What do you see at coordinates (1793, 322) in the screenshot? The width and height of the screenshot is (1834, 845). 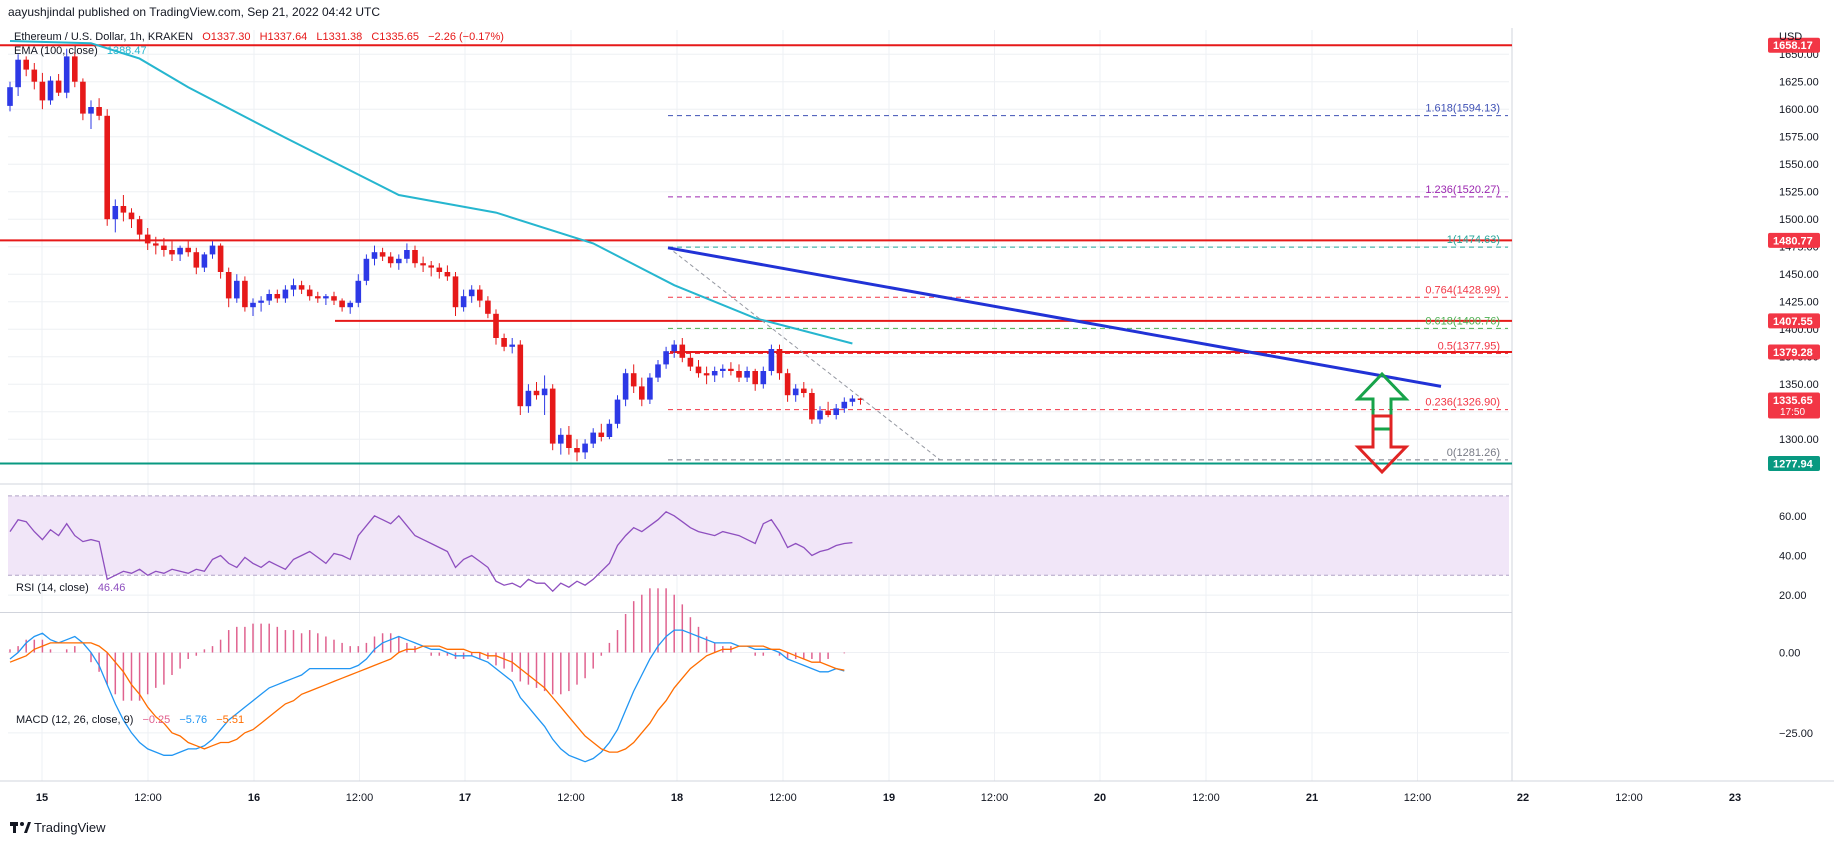 I see `price-marker-label: 1407.55` at bounding box center [1793, 322].